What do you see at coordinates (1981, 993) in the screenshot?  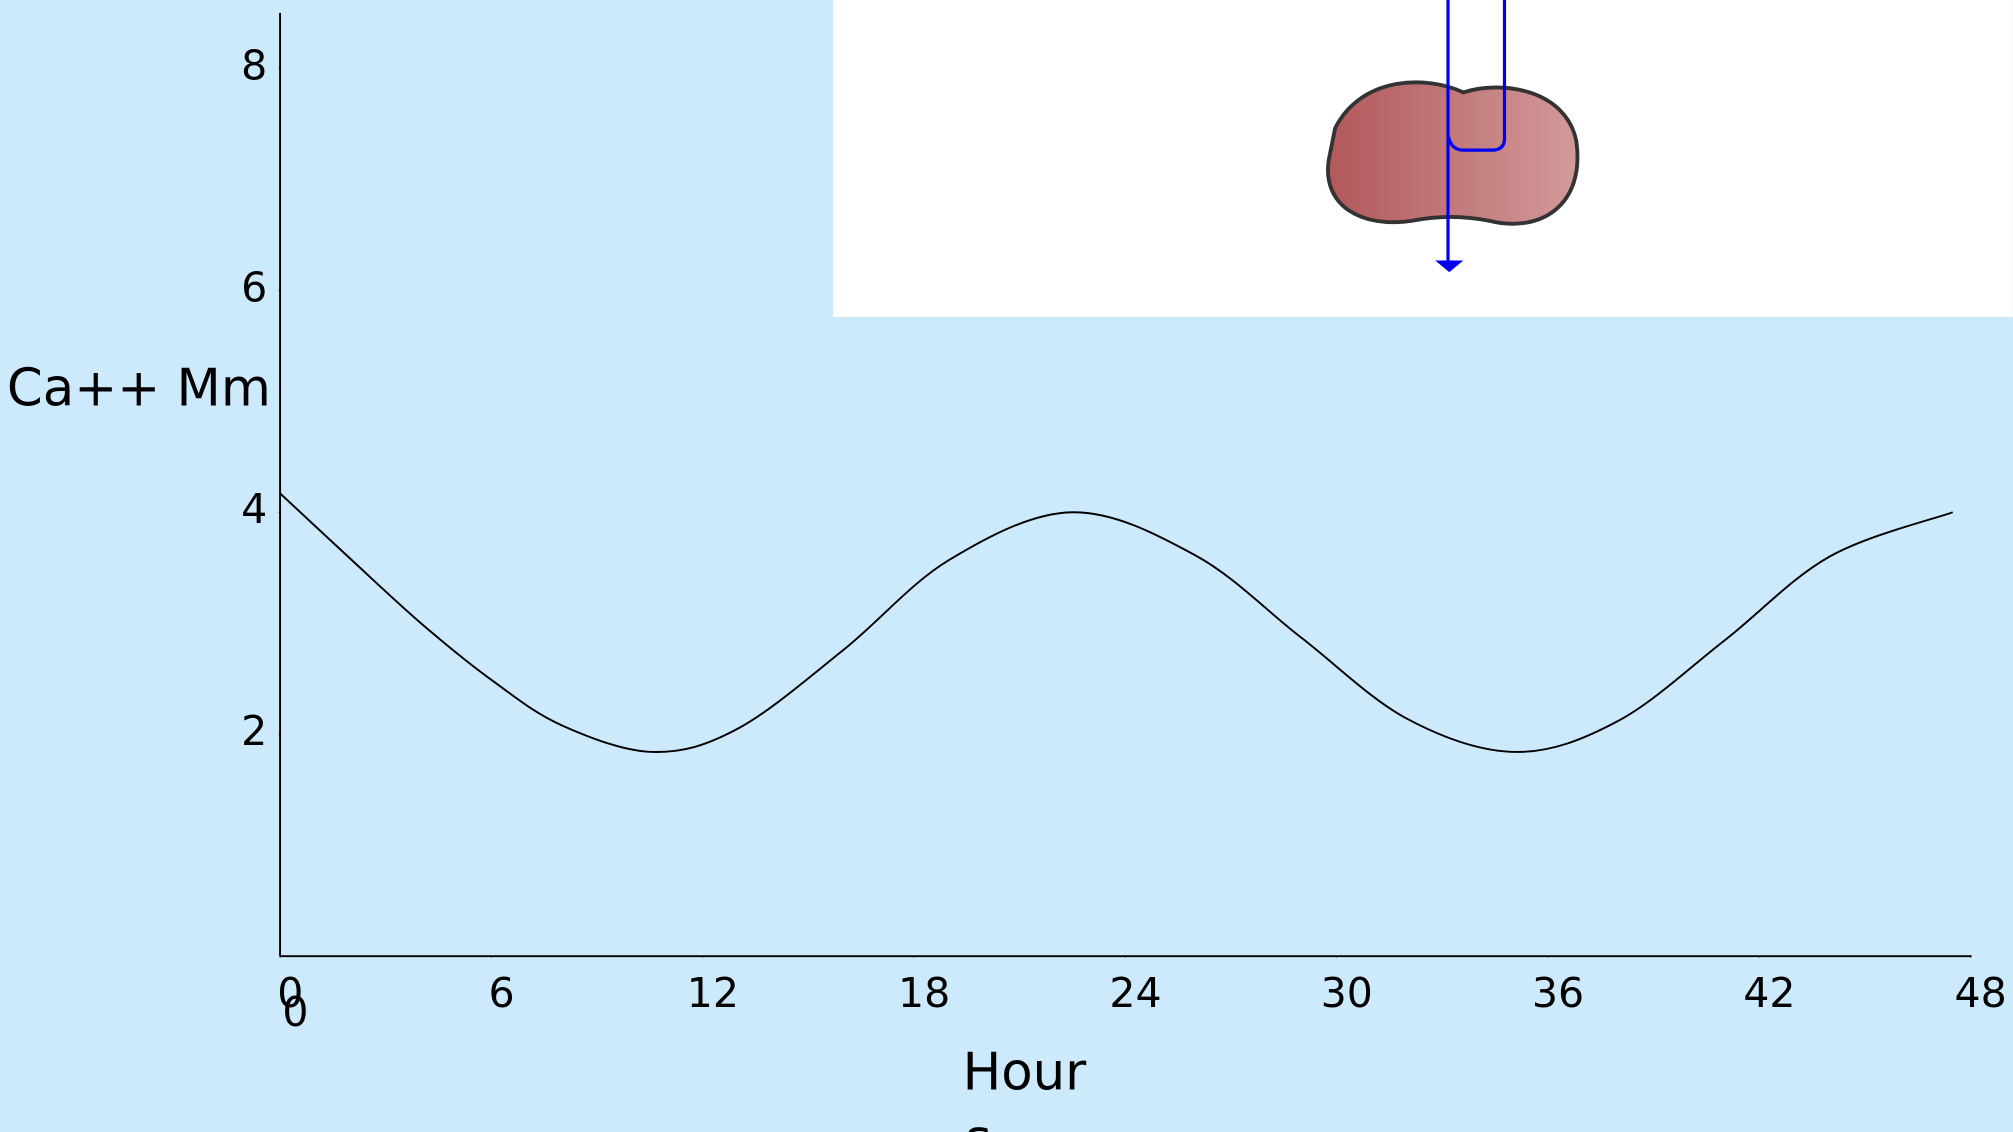 I see `x-tick-label: 48` at bounding box center [1981, 993].